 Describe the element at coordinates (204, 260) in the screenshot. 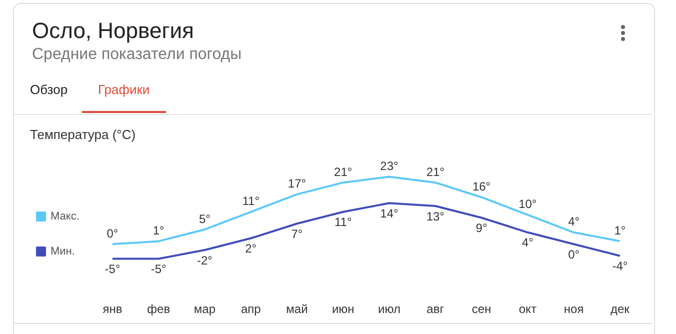

I see `data-label: -2°` at that location.